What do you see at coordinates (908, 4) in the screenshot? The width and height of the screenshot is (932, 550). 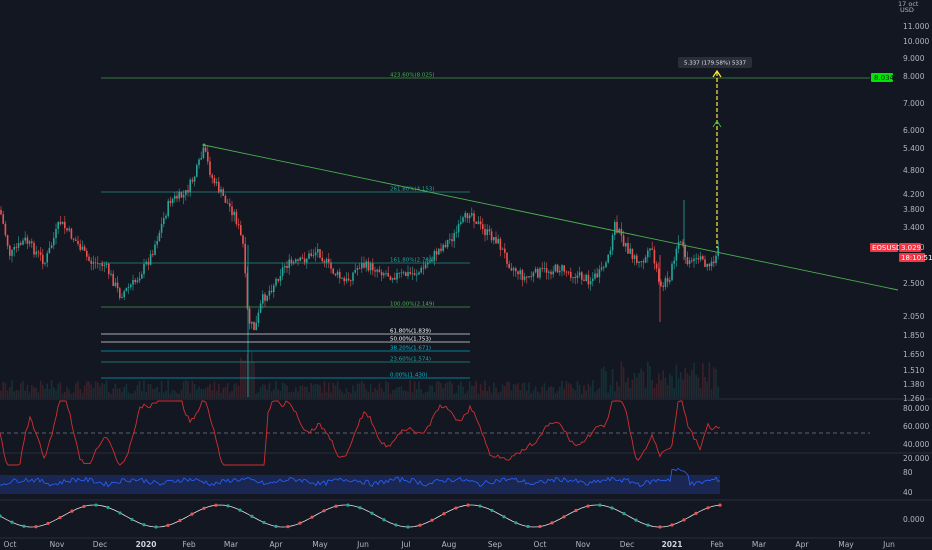 I see `header-partial-label: 17 oct` at bounding box center [908, 4].